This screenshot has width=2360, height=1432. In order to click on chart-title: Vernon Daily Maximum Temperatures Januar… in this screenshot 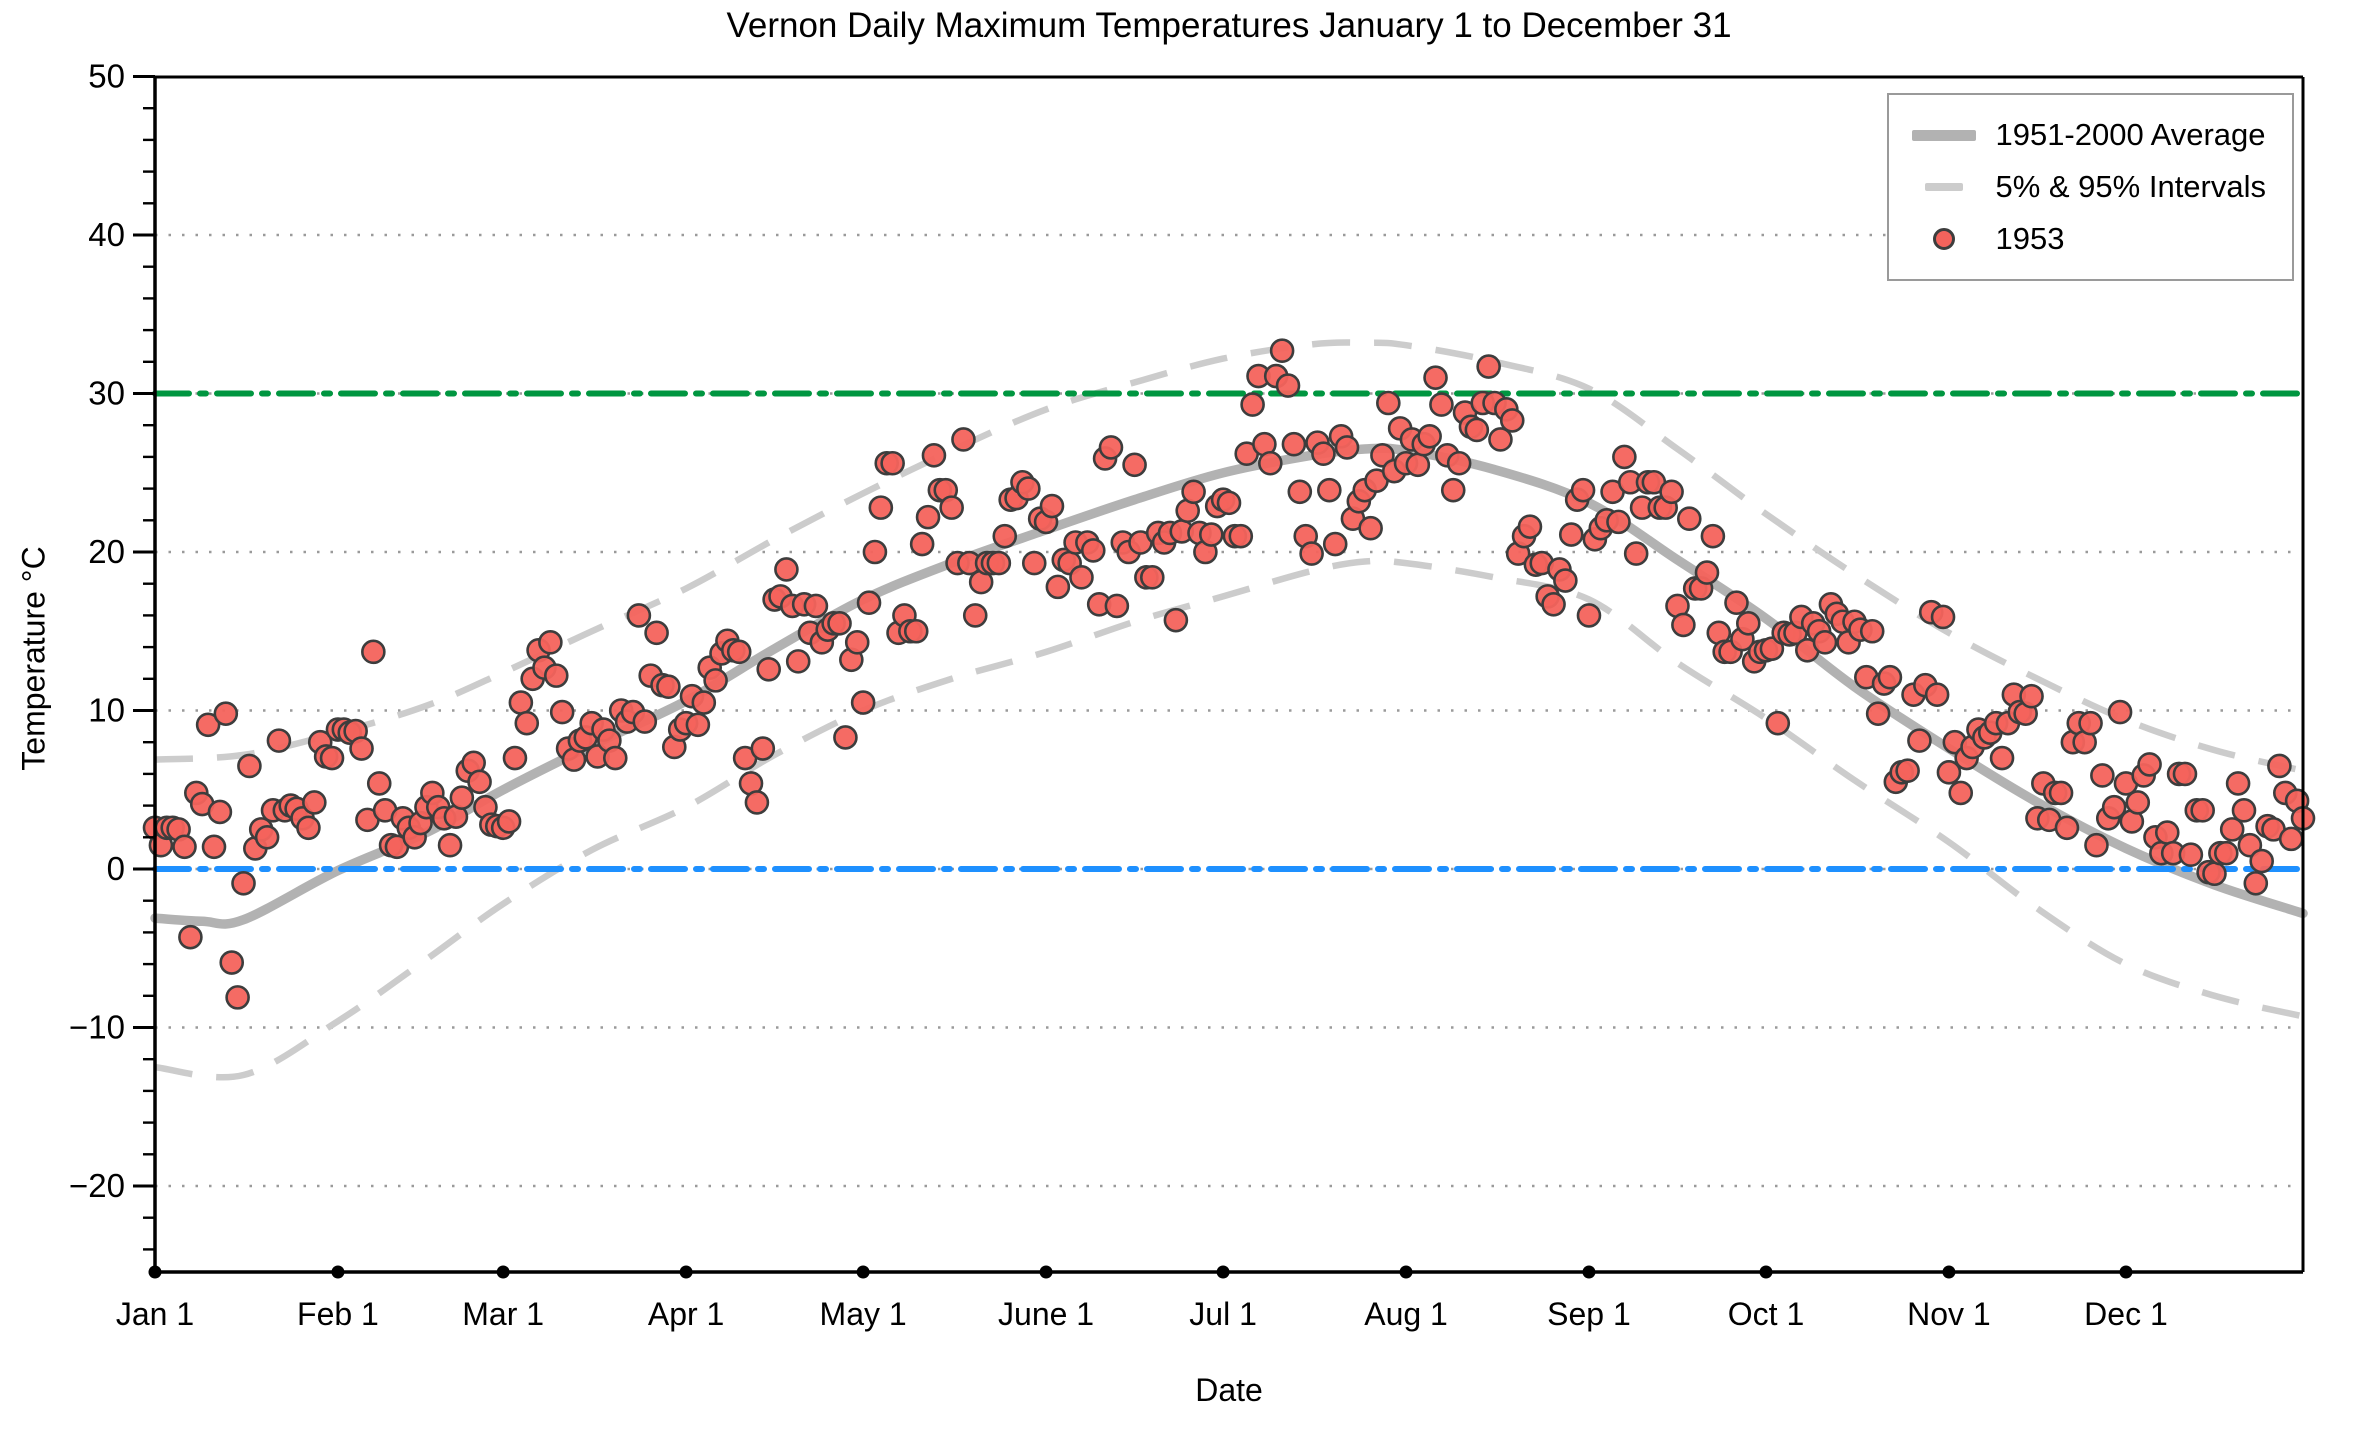, I will do `click(1229, 25)`.